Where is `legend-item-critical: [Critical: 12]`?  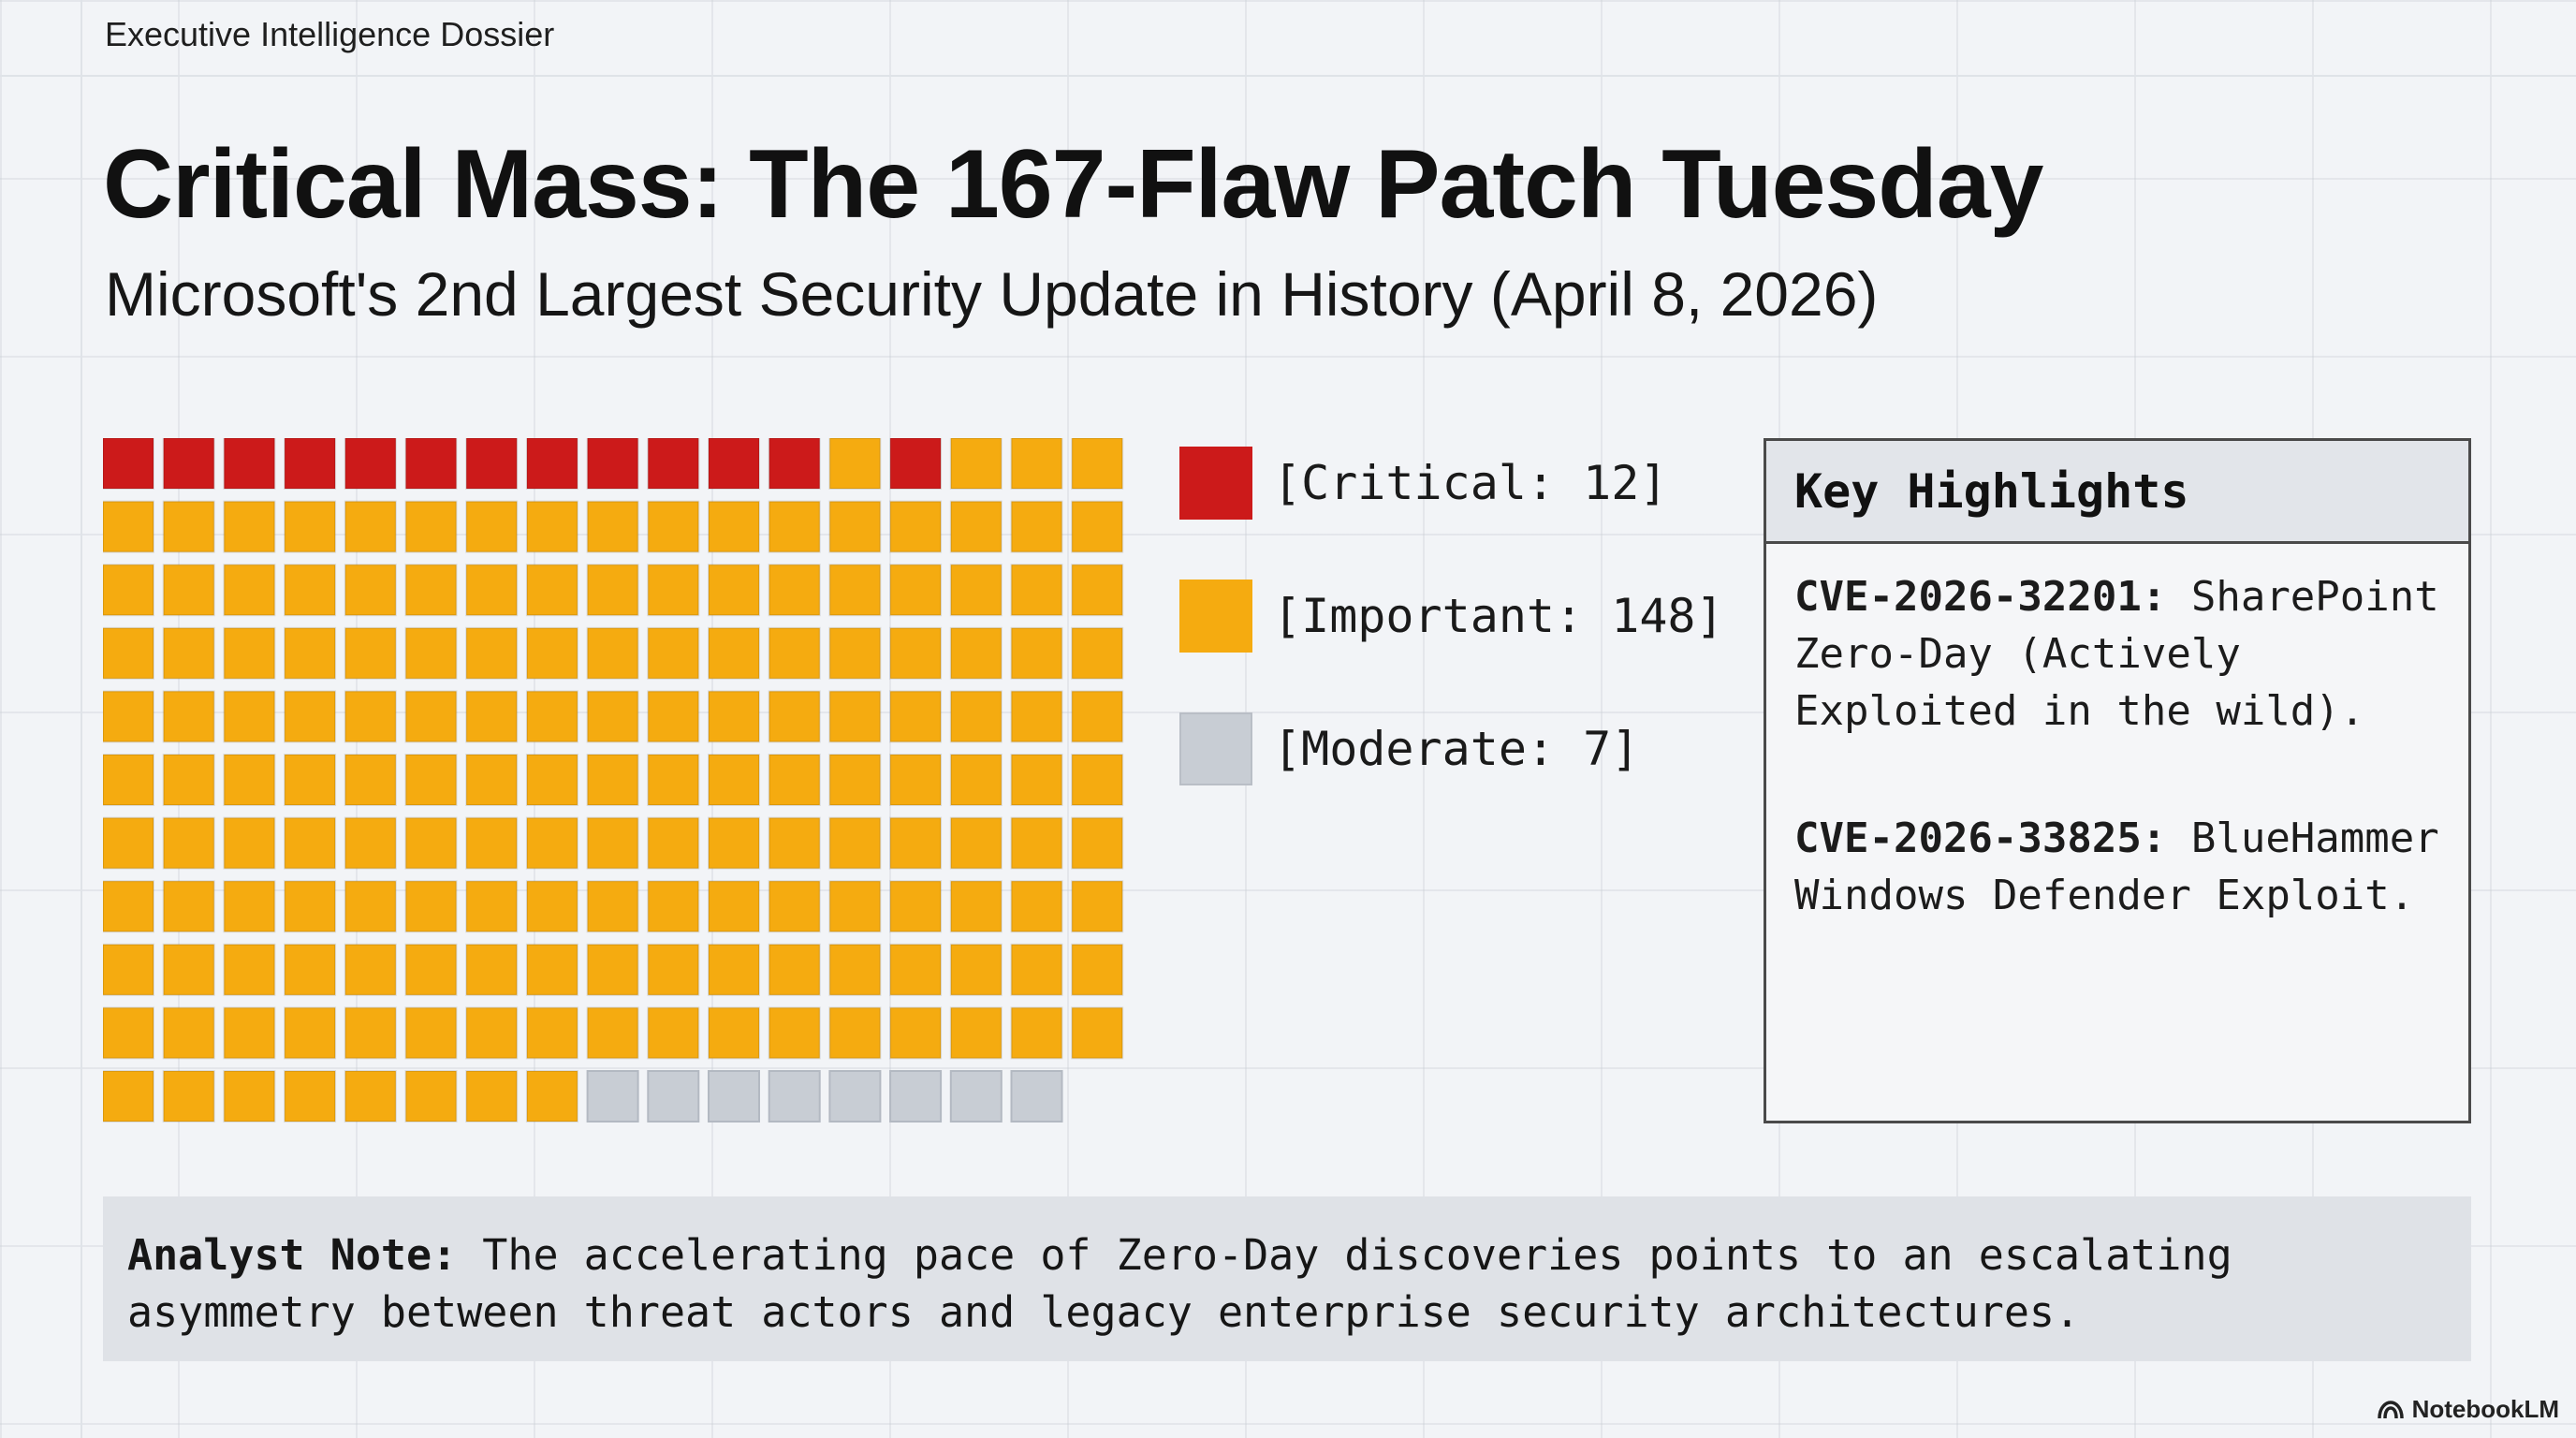 legend-item-critical: [Critical: 12] is located at coordinates (1423, 484).